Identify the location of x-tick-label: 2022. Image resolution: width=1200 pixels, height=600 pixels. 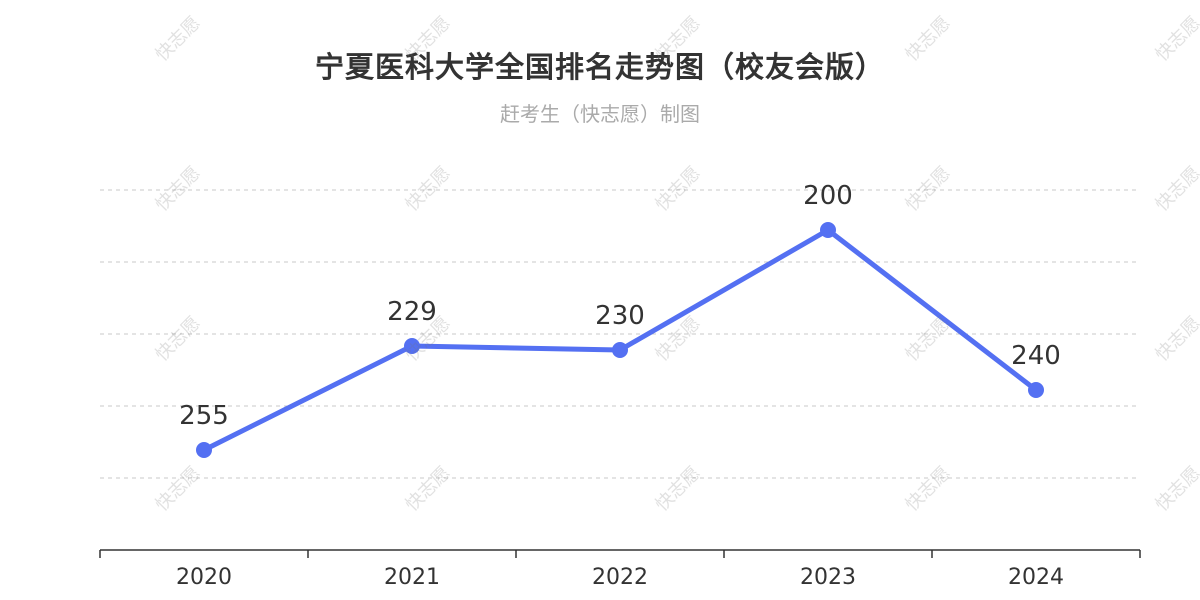
(620, 577).